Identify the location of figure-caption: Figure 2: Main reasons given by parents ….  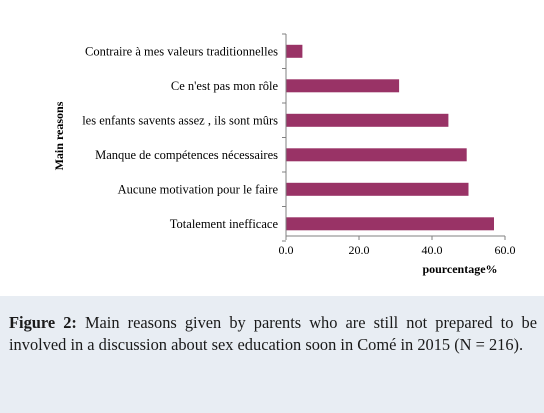
(273, 334).